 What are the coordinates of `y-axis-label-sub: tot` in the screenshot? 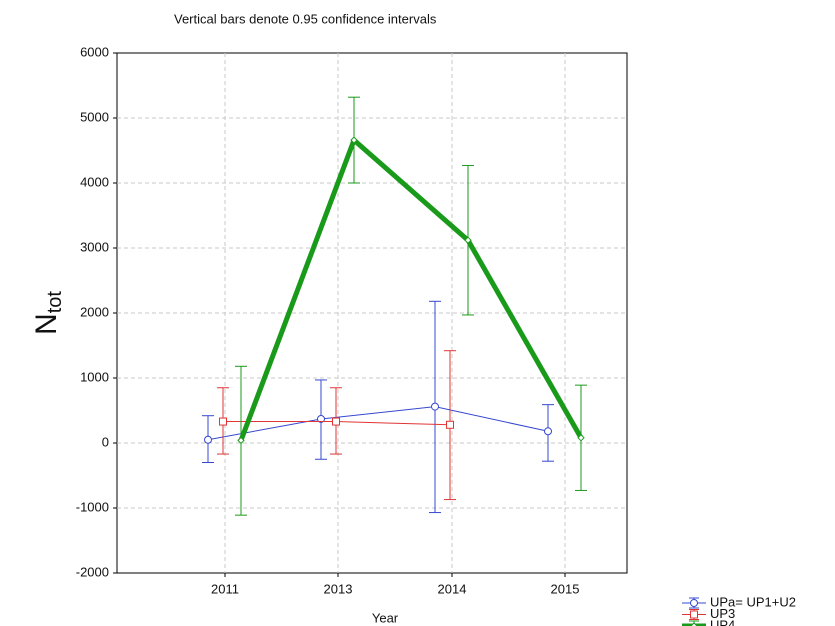 It's located at (55, 302).